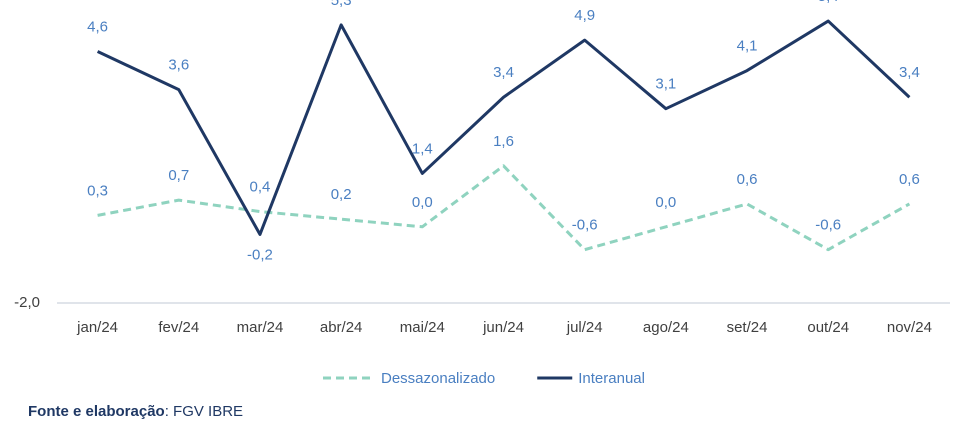  I want to click on source-label: Fonte e elaboração, so click(96, 411).